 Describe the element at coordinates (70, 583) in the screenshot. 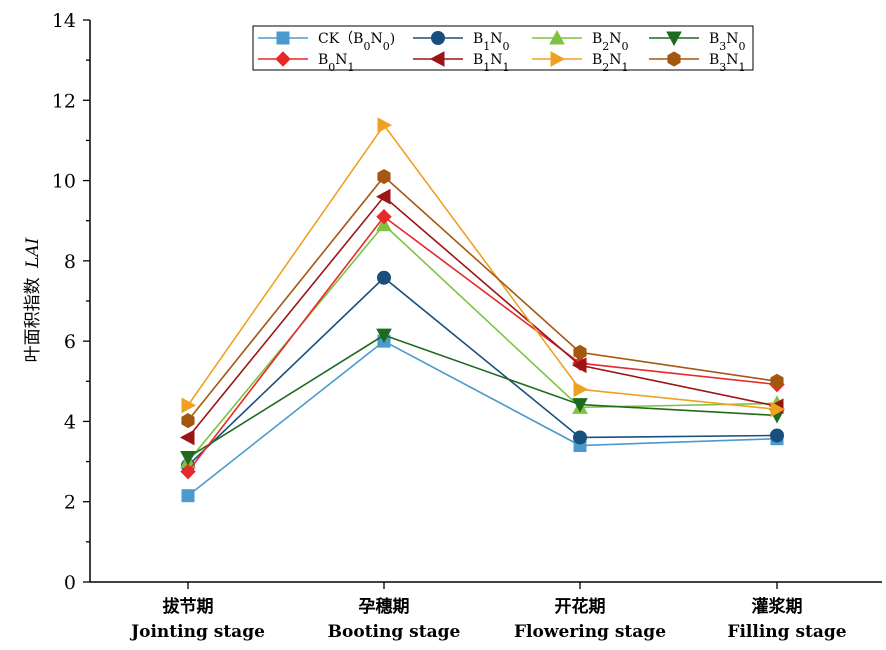

I see `y-tick-label: 0` at that location.